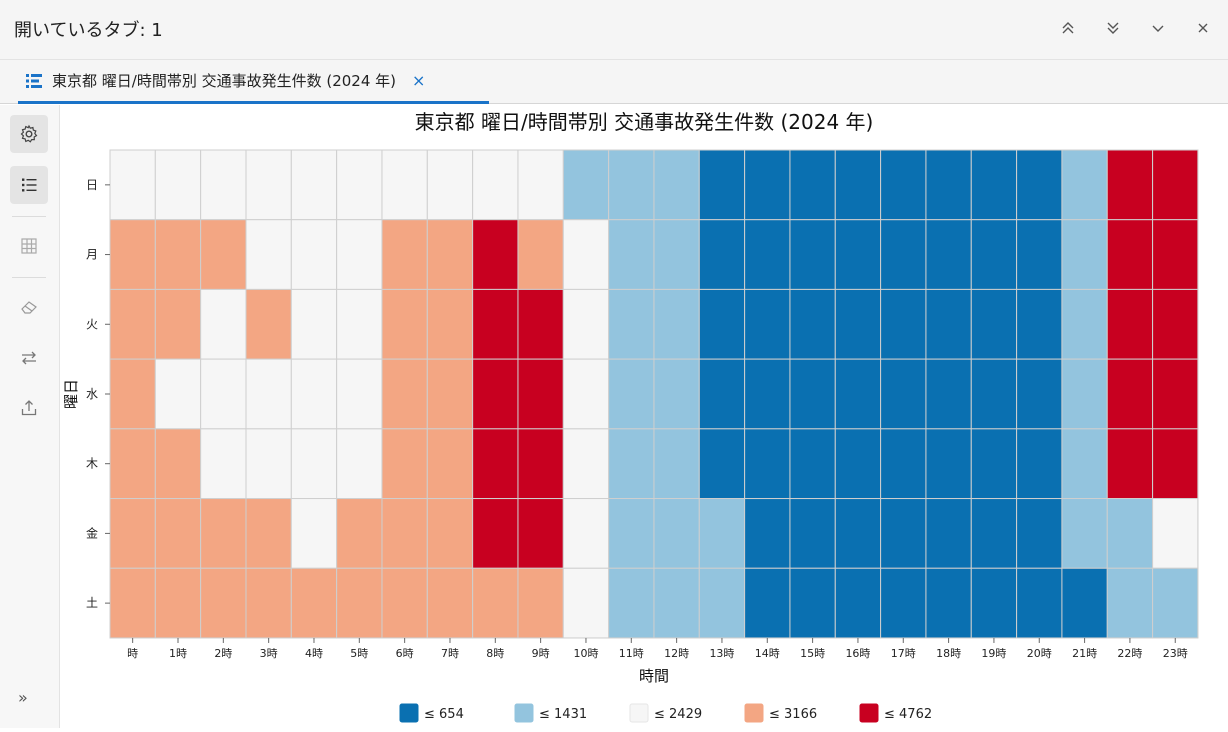 The image size is (1228, 732). What do you see at coordinates (29, 358) in the screenshot?
I see `swap-icon` at bounding box center [29, 358].